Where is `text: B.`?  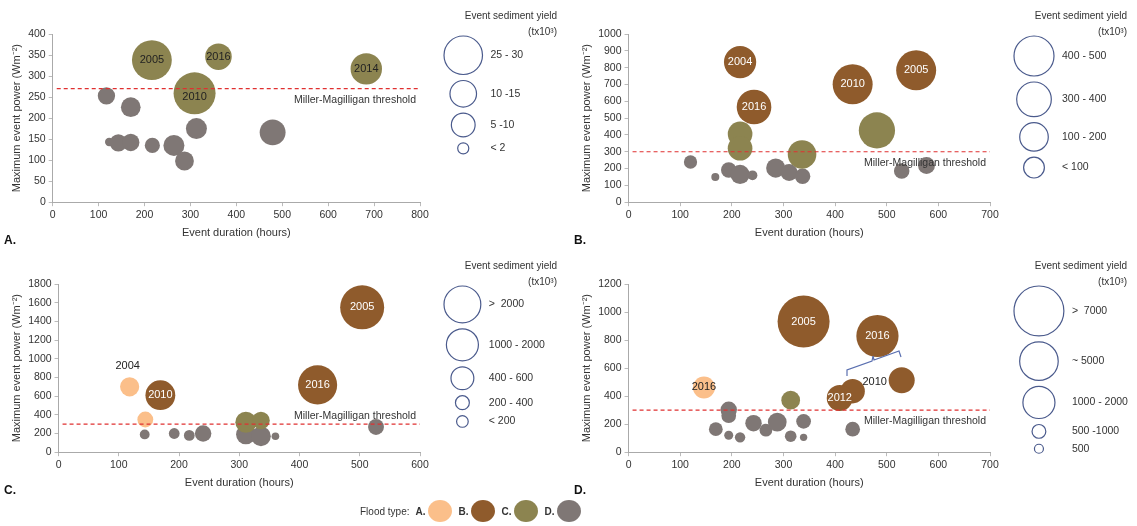
text: B. is located at coordinates (580, 240).